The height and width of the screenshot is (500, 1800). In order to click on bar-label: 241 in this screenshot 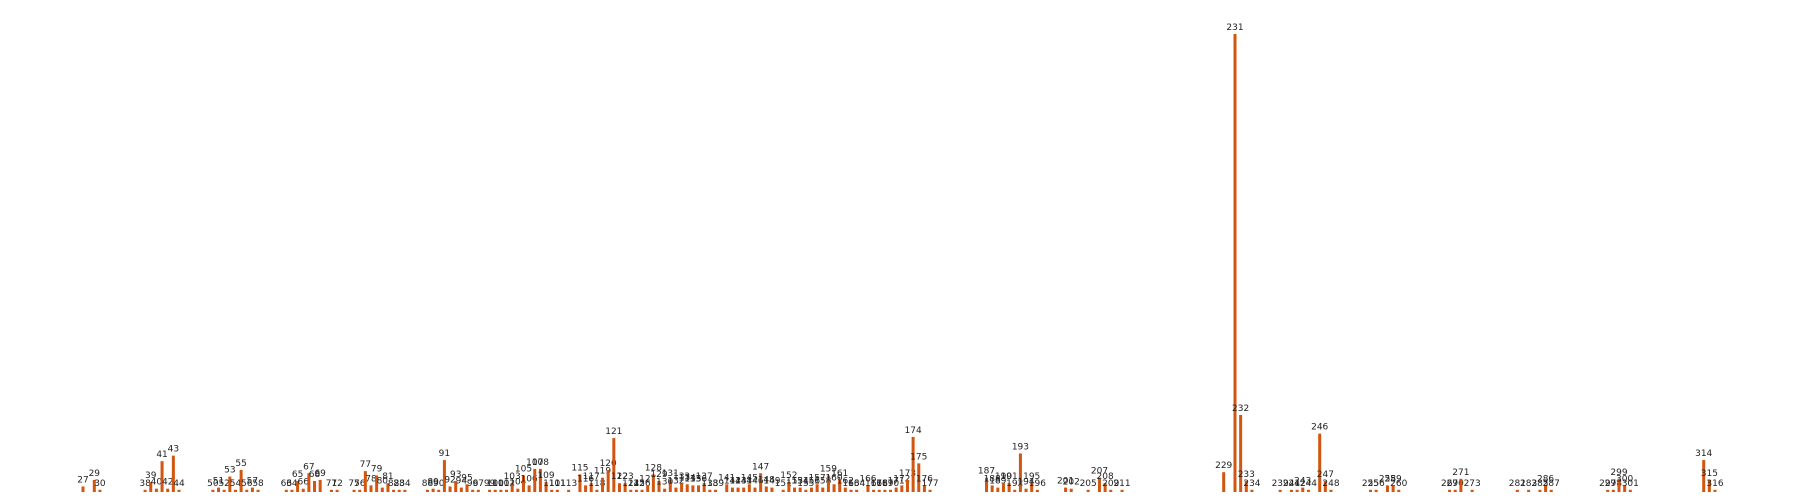, I will do `click(1291, 484)`.